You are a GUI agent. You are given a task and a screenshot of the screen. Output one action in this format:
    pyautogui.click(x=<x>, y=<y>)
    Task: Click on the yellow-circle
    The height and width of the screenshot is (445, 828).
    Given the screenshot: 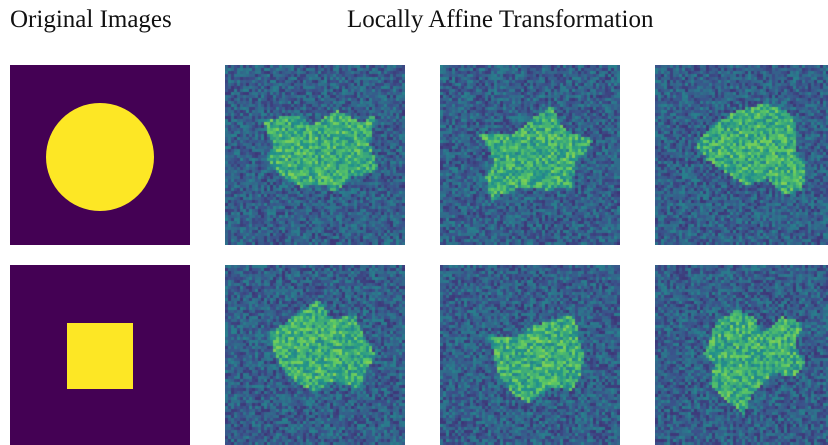 What is the action you would take?
    pyautogui.click(x=100, y=157)
    